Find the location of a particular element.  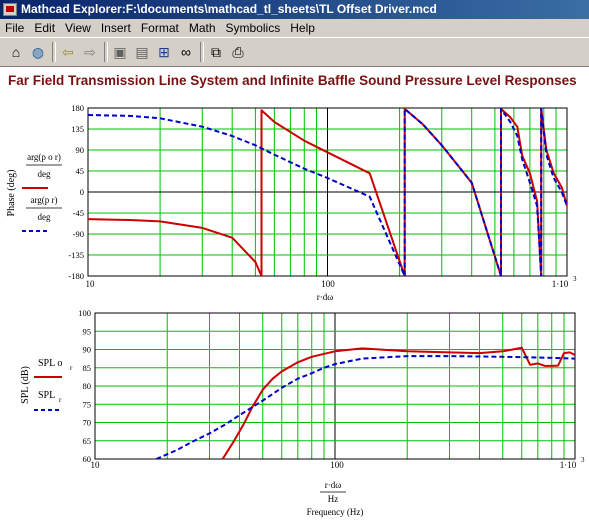

spl-x-tick-10: 10 is located at coordinates (96, 465).